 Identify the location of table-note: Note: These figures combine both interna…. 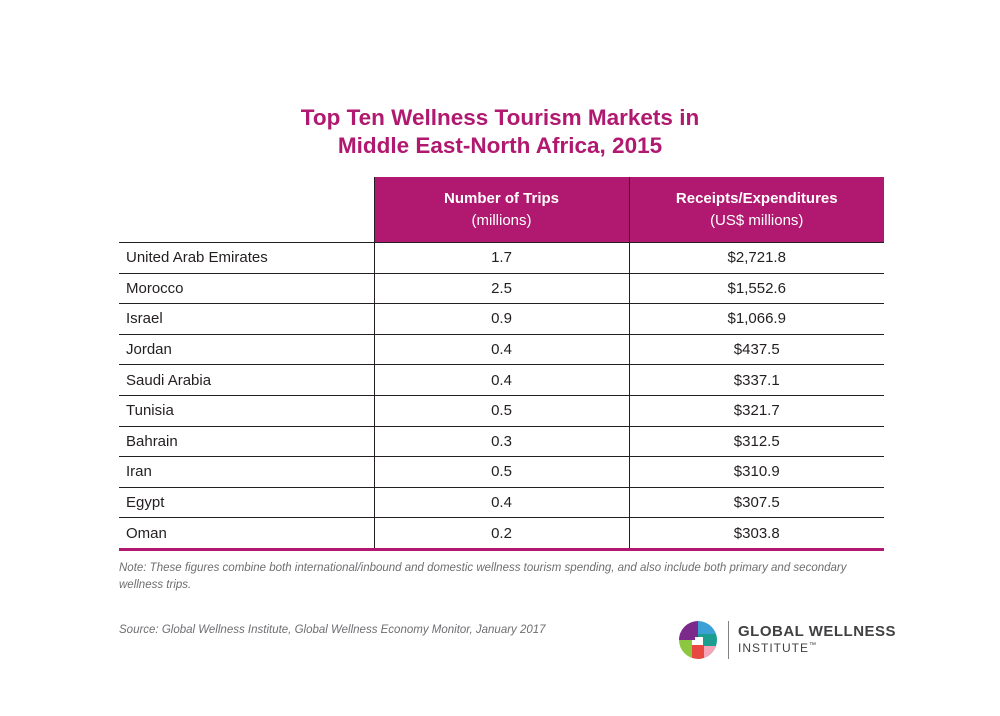
(483, 576).